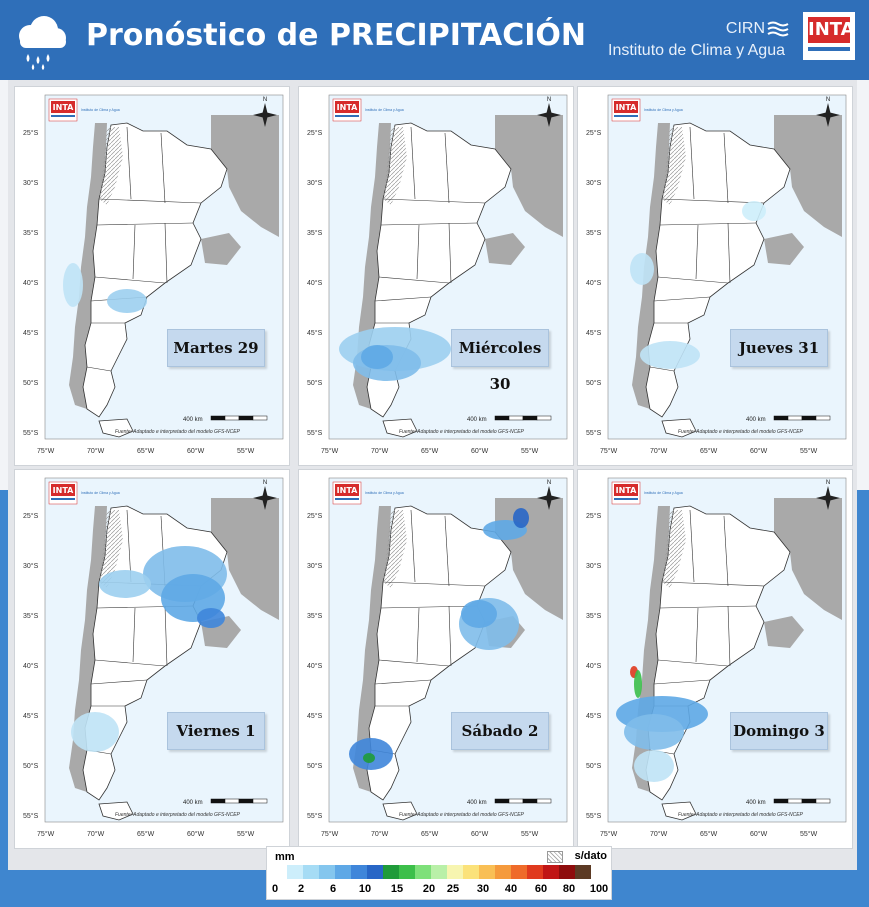  Describe the element at coordinates (395, 549) in the screenshot. I see `no-data-region` at that location.